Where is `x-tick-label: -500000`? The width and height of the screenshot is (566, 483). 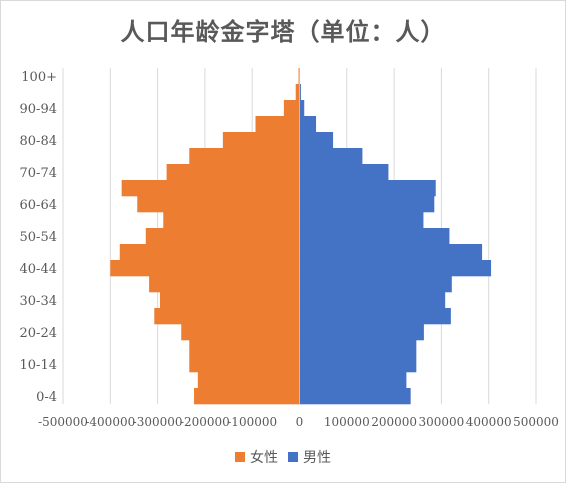
x-tick-label: -500000 is located at coordinates (63, 422).